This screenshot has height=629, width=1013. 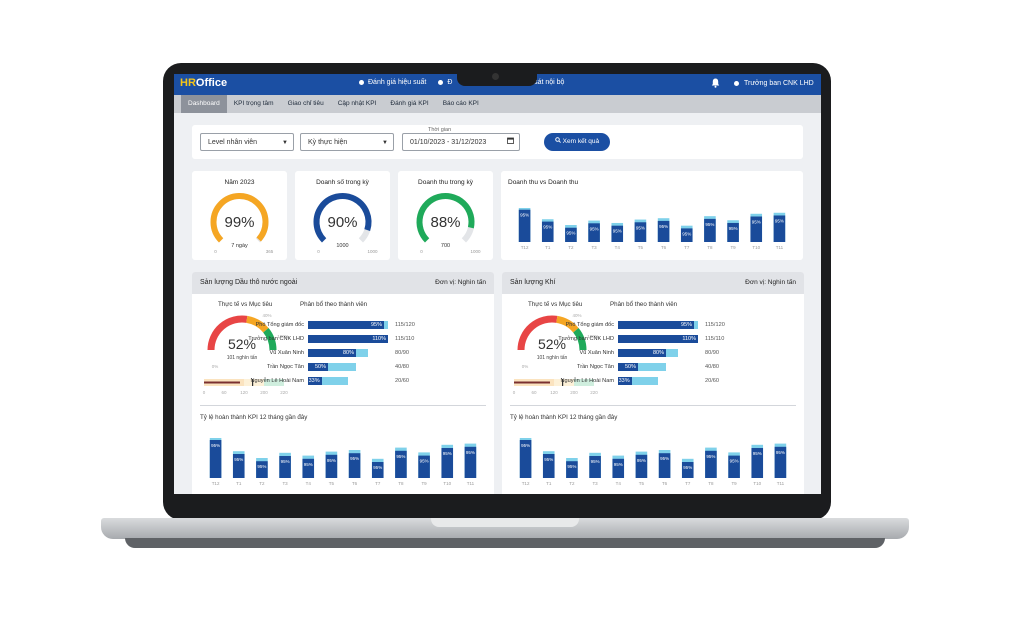 What do you see at coordinates (445, 82) in the screenshot?
I see `topnav-item-2: Đ` at bounding box center [445, 82].